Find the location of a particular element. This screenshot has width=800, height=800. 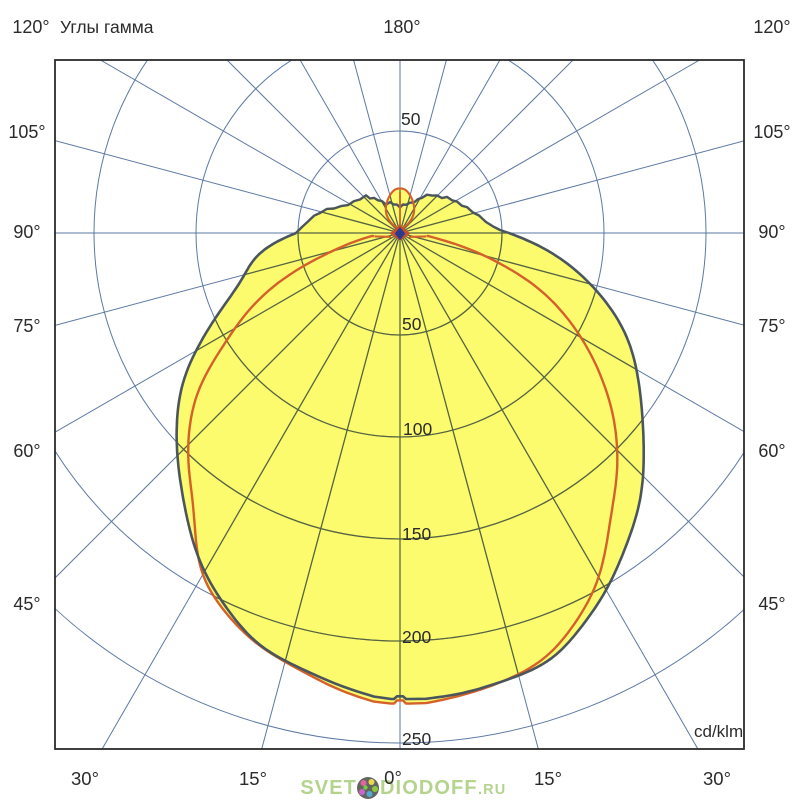

svg-text: 200 is located at coordinates (416, 637).